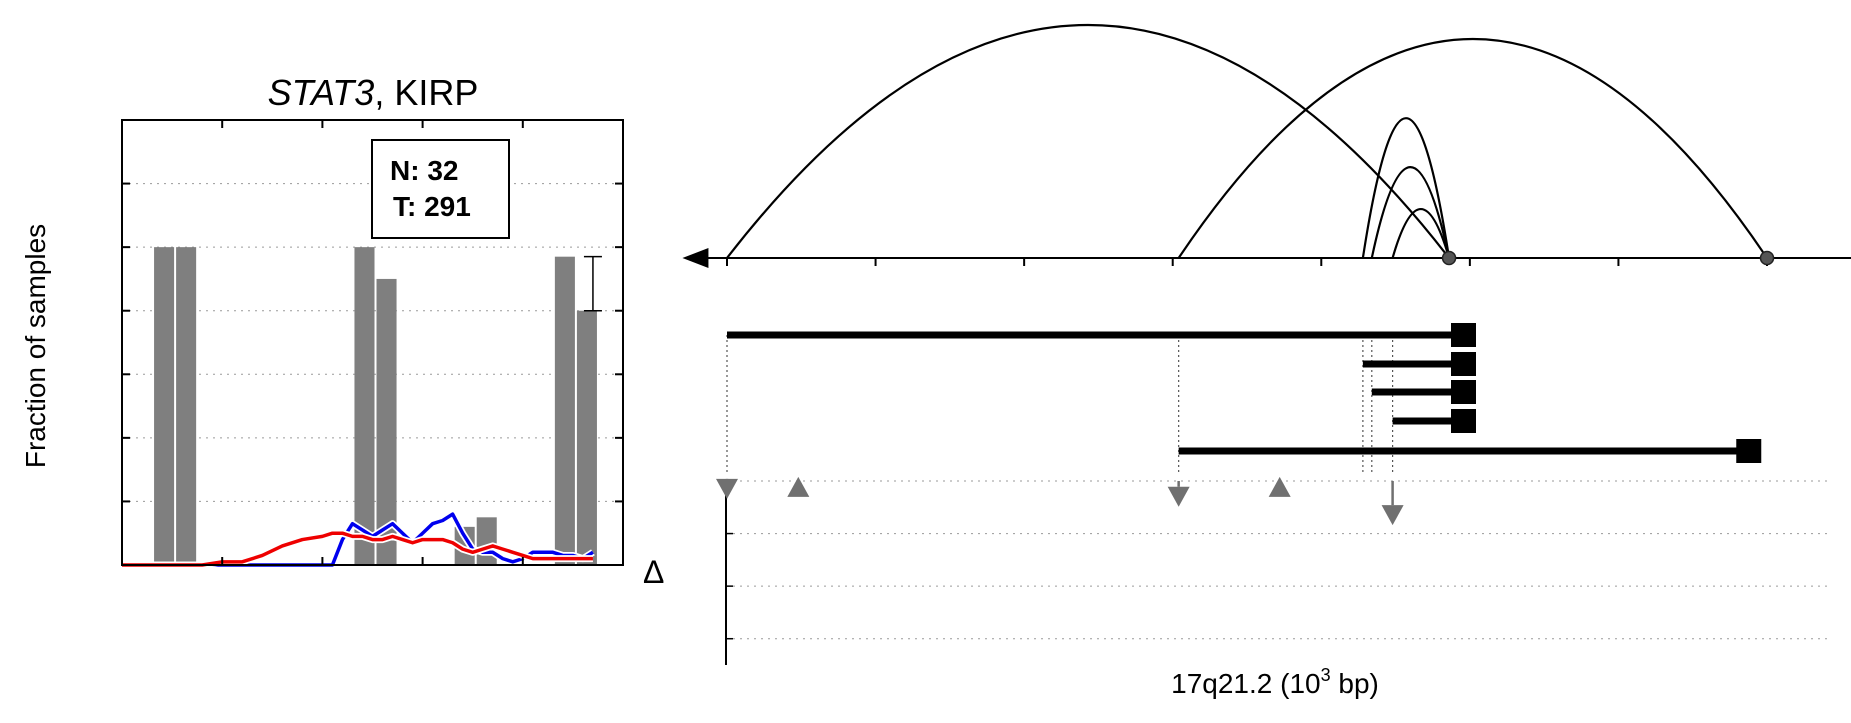 The height and width of the screenshot is (723, 1851). Describe the element at coordinates (1266, 258) in the screenshot. I see `genomic-axis` at that location.